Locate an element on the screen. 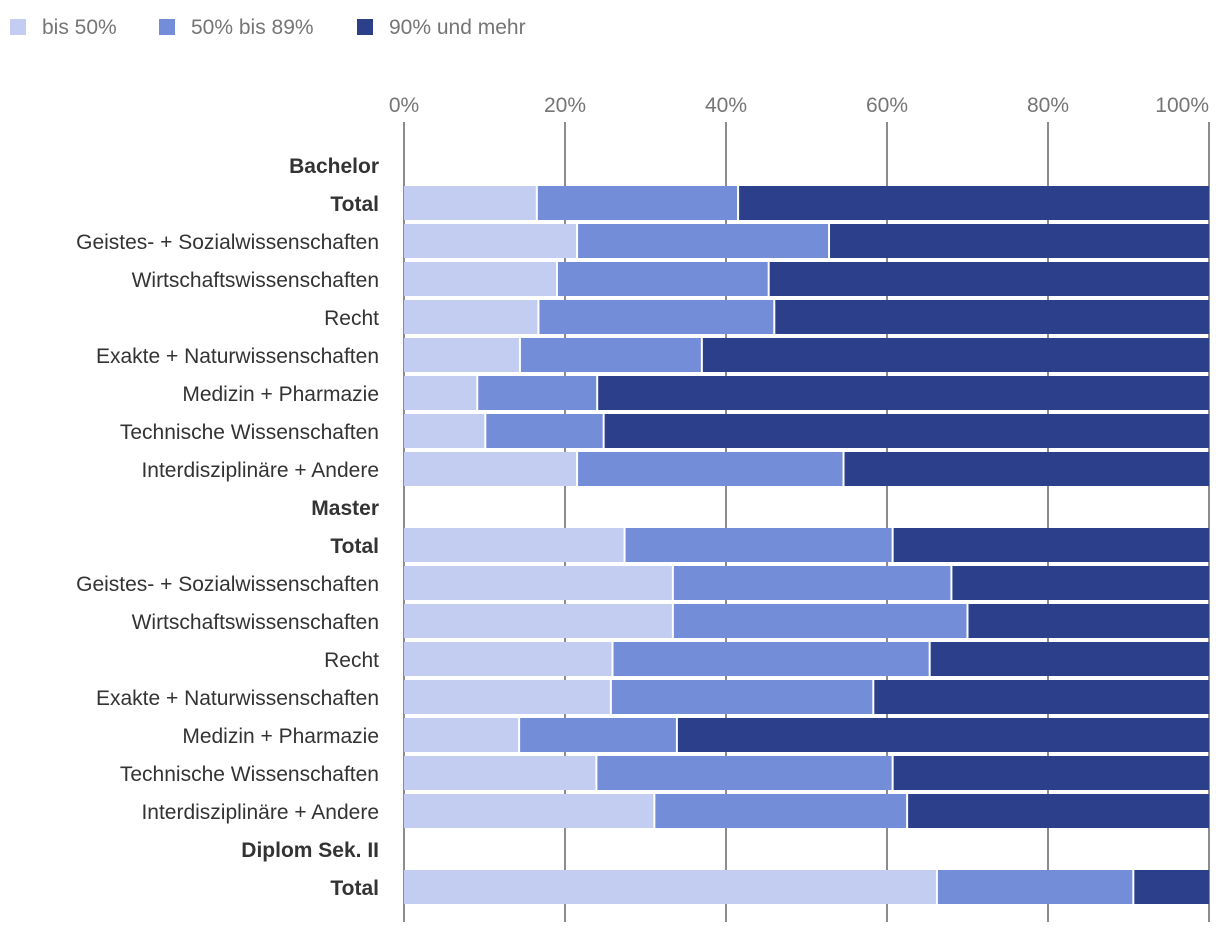  legend-label-1: bis 50% is located at coordinates (79, 27).